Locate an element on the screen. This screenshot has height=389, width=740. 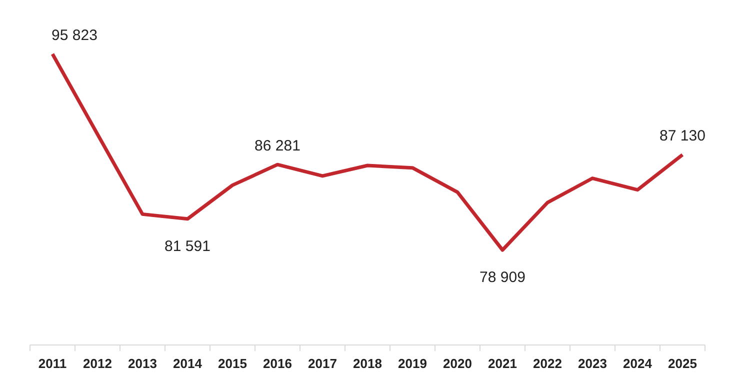
x-tick-label: 2017 is located at coordinates (322, 364).